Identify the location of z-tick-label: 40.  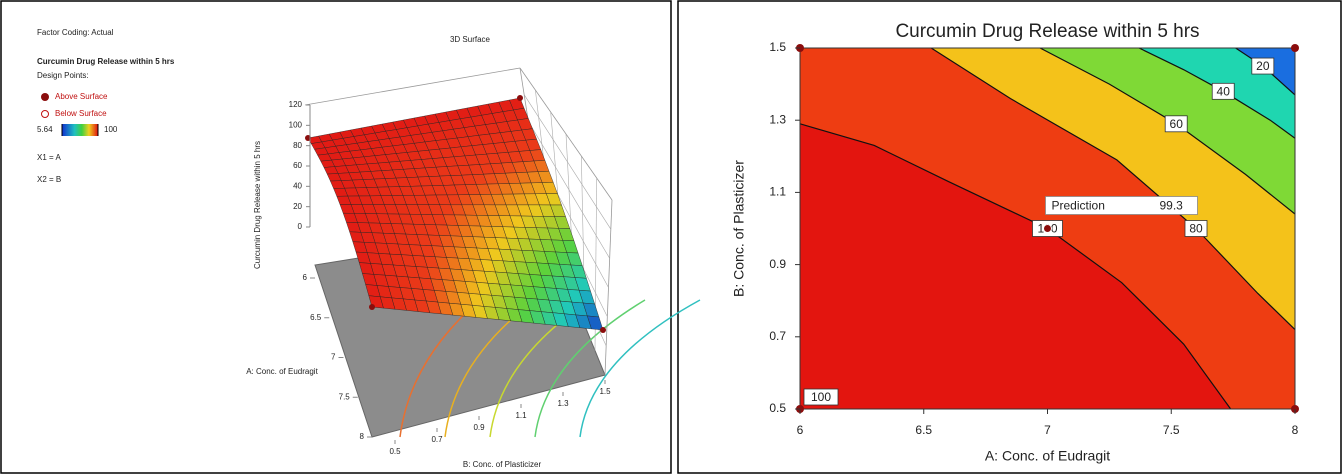
(297, 185).